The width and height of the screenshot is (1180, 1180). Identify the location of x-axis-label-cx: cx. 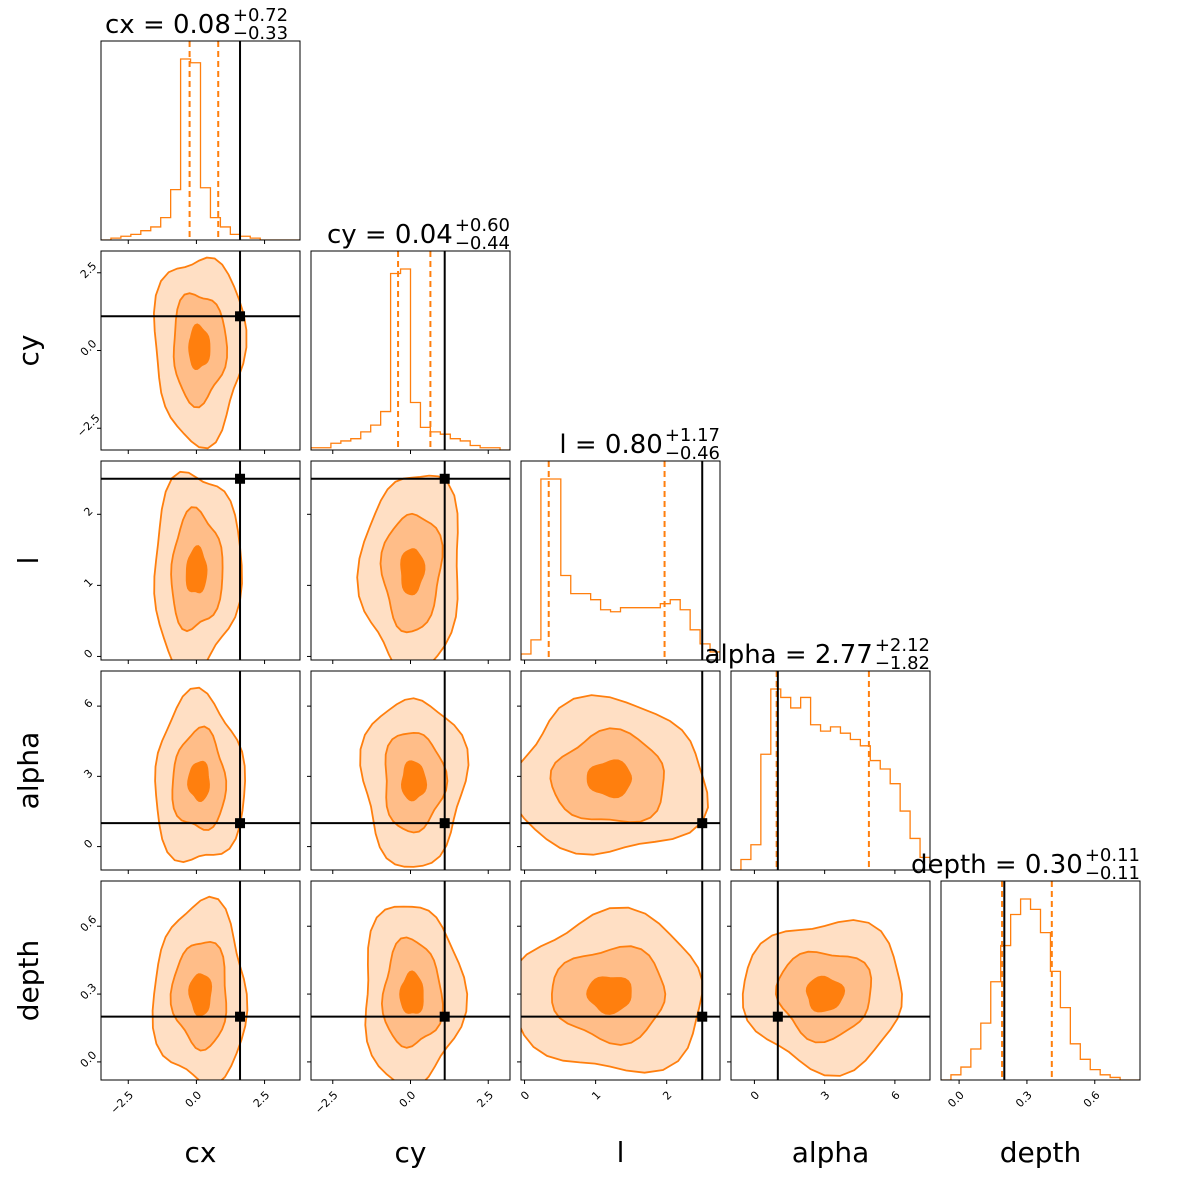
(201, 1152).